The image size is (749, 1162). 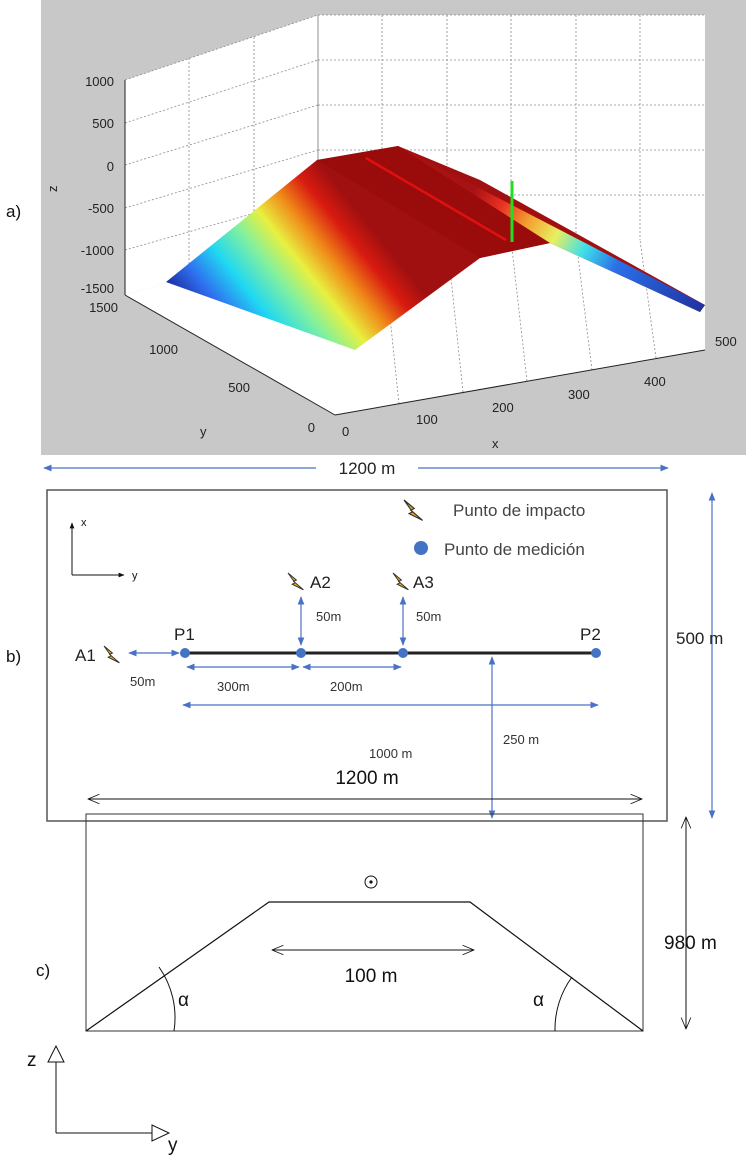 I want to click on p2-label: P2, so click(x=590, y=634).